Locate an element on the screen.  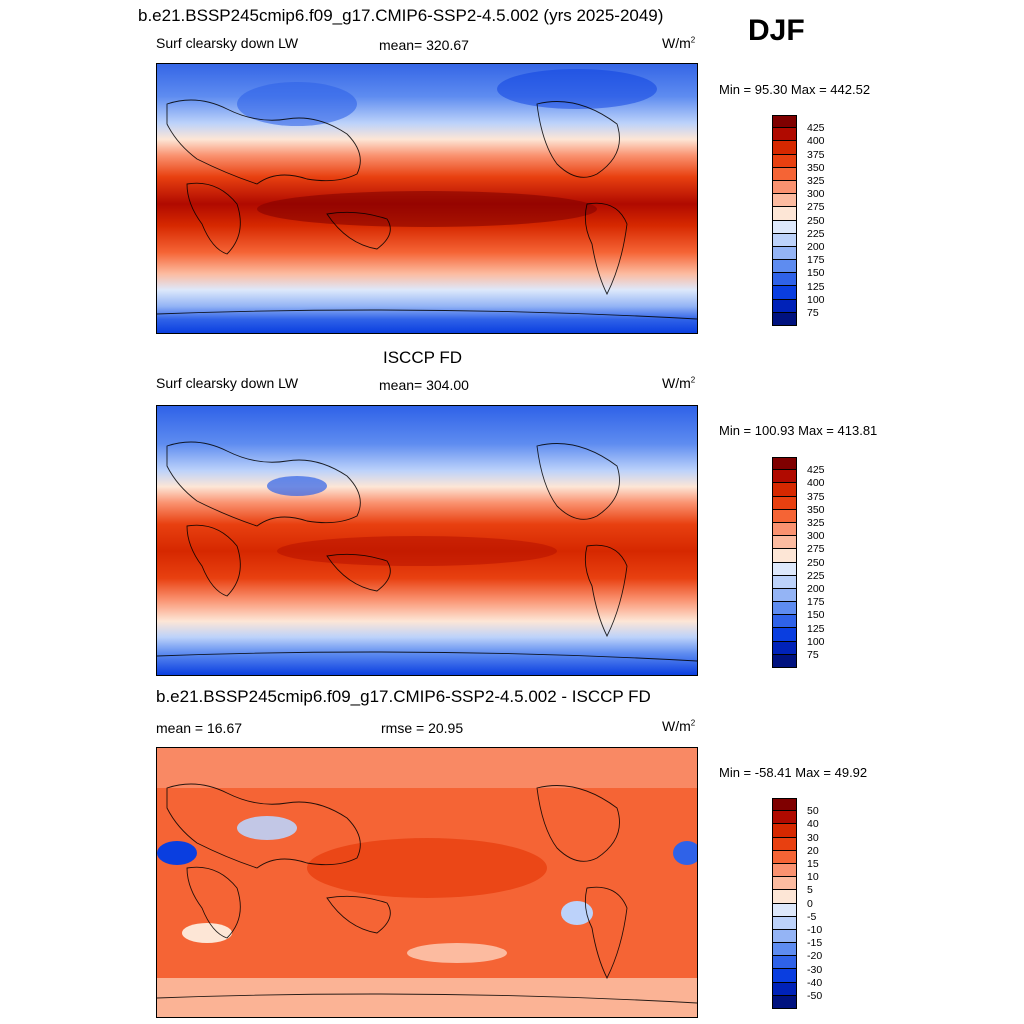
panel1-variable-label: Surf clearsky down LW is located at coordinates (227, 43).